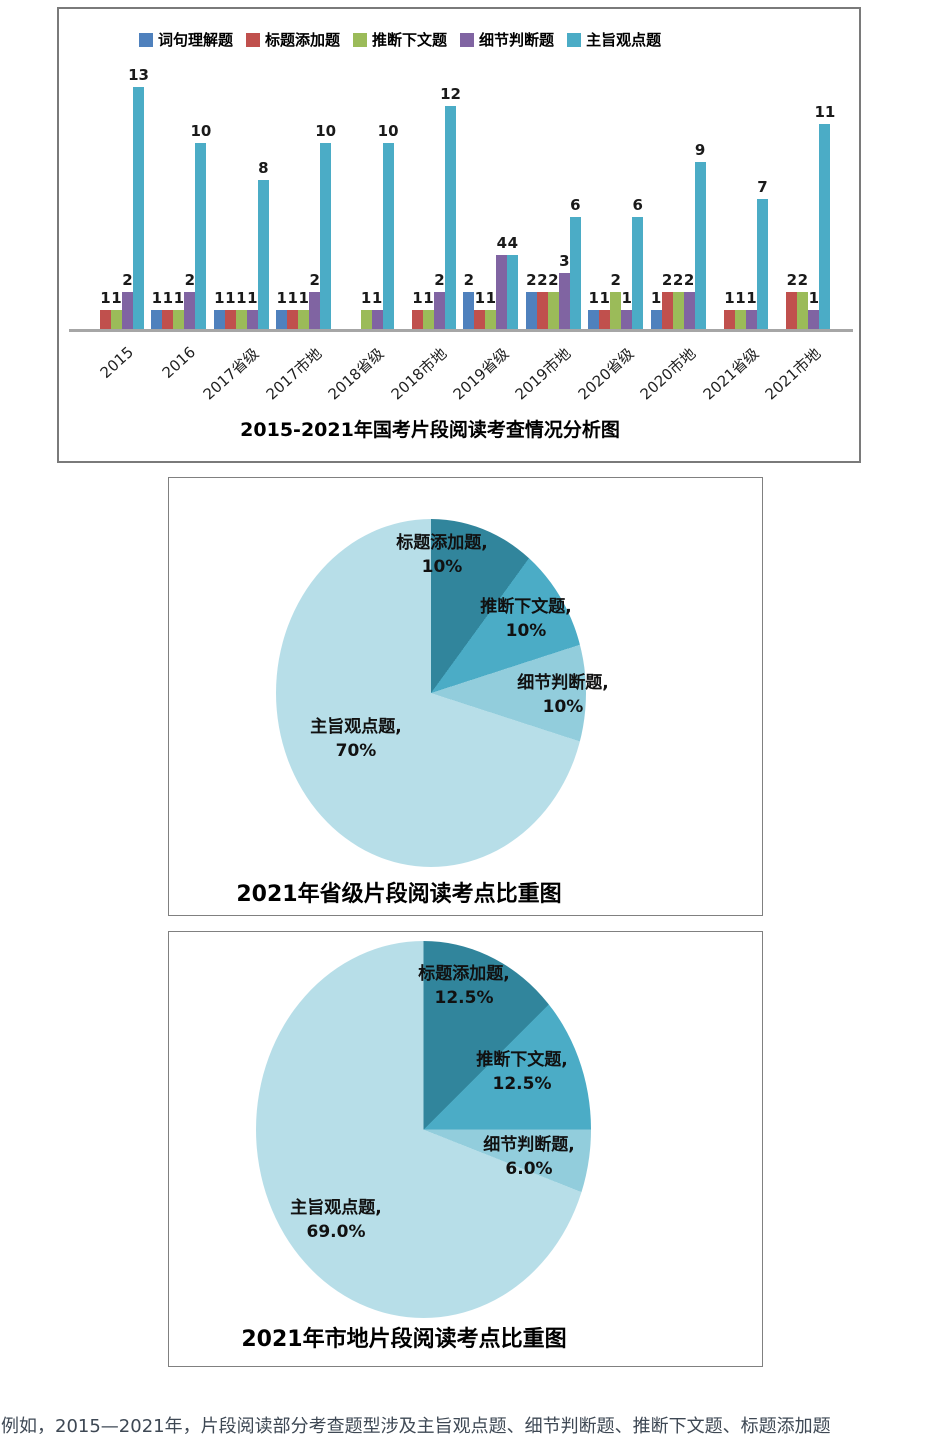 The image size is (950, 1438). I want to click on bar-细节判断题-2020省级, so click(627, 319).